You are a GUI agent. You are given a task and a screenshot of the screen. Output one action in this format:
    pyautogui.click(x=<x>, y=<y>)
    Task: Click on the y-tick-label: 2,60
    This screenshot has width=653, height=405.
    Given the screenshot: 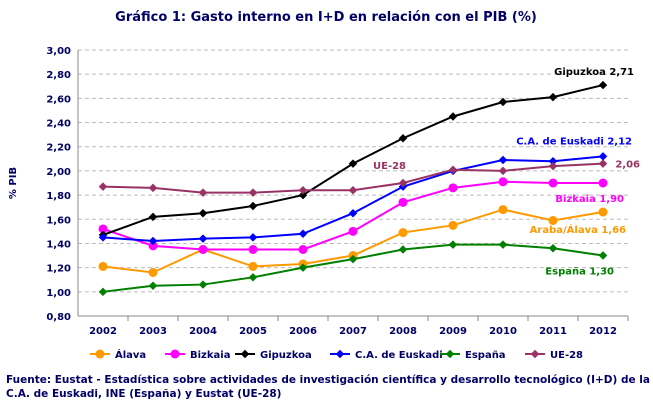 What is the action you would take?
    pyautogui.click(x=58, y=99)
    